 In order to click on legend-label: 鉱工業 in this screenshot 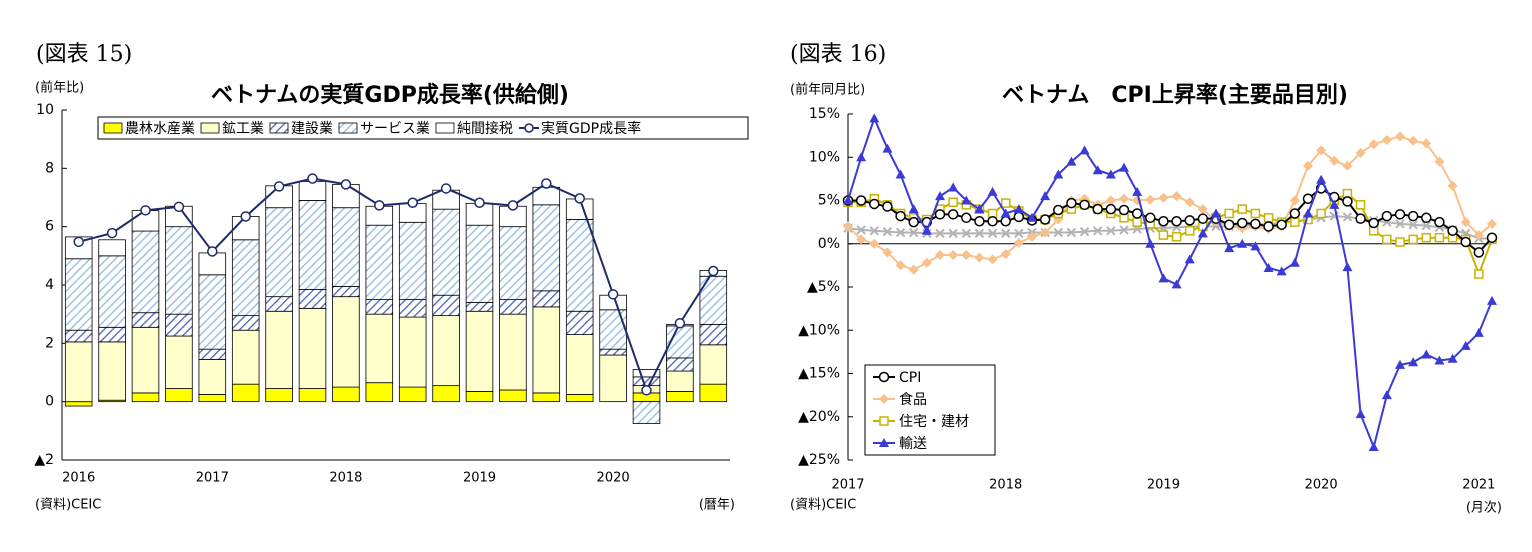, I will do `click(243, 128)`.